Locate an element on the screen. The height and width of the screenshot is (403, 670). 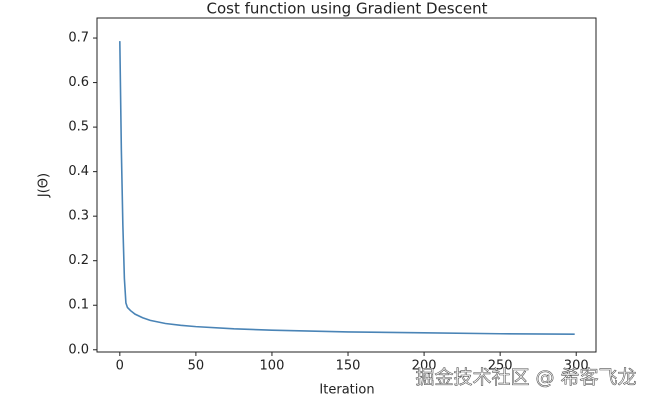
x-tick-label: 200 is located at coordinates (424, 366).